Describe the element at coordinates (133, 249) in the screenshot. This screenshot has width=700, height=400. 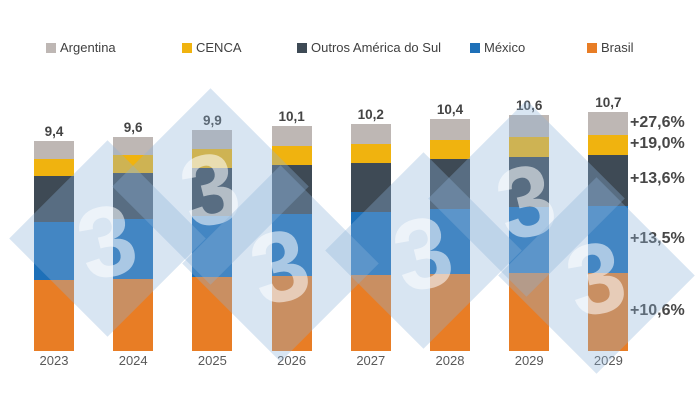
I see `bar-segment-mexico-2024` at that location.